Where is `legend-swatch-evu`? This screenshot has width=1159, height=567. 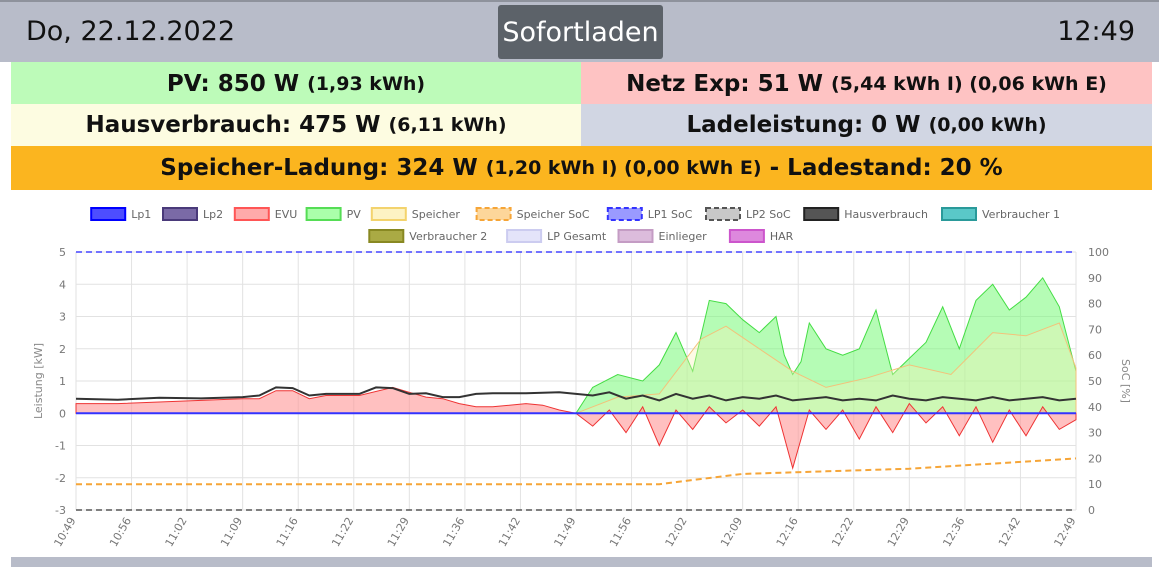 legend-swatch-evu is located at coordinates (251, 214).